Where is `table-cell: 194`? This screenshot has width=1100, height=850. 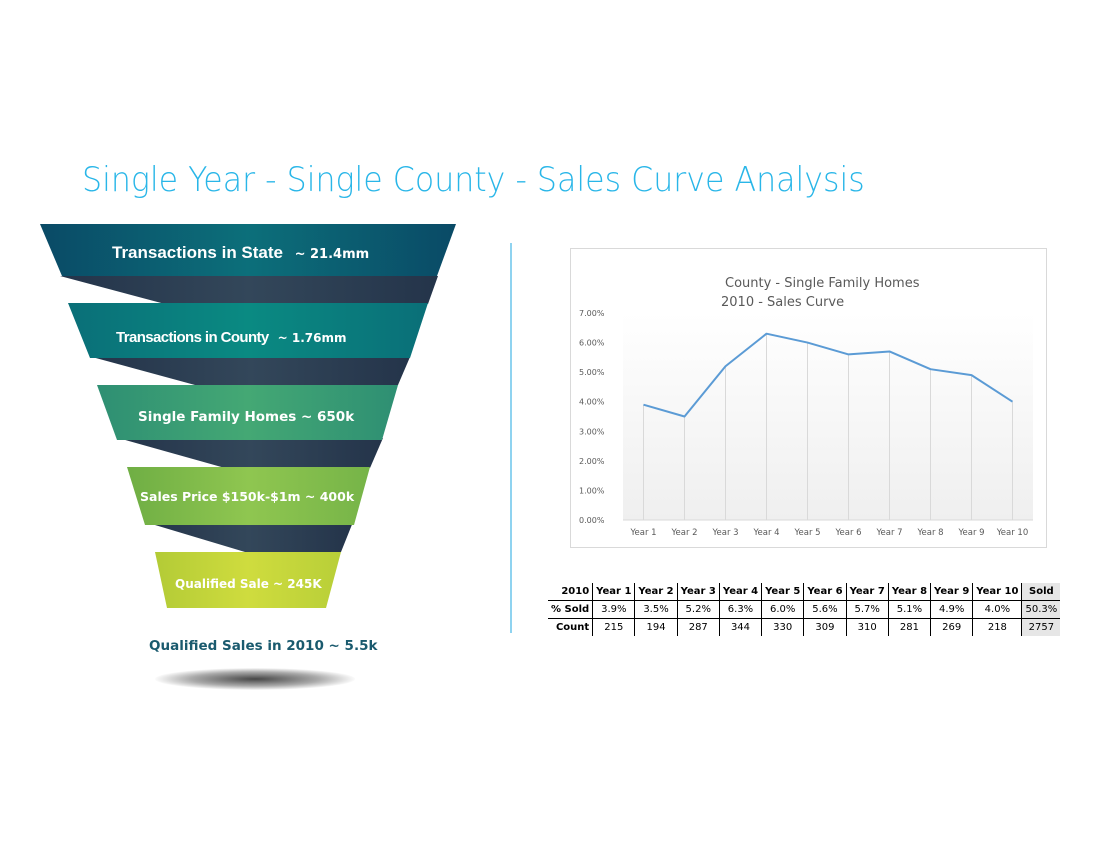 table-cell: 194 is located at coordinates (656, 627).